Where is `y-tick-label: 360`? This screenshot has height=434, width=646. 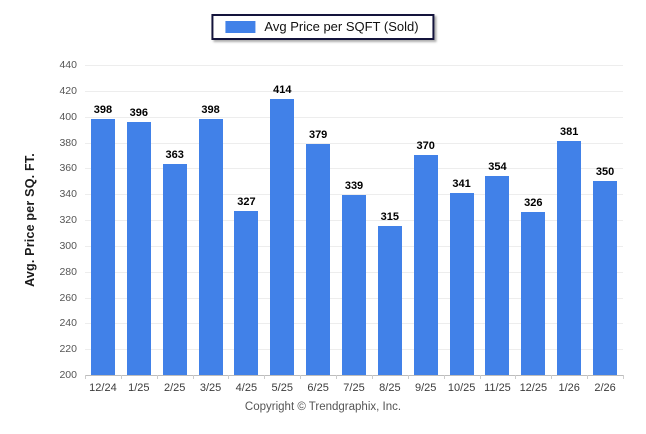
y-tick-label: 360 is located at coordinates (68, 168).